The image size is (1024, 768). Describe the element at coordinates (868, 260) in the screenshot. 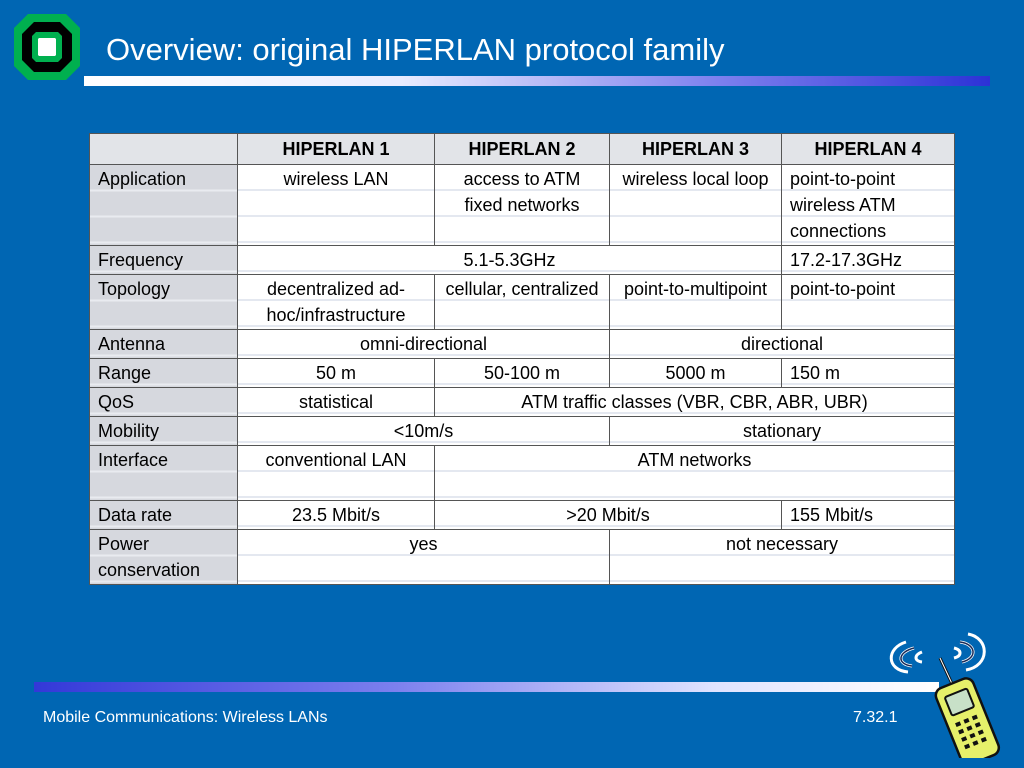

I see `table-cell: 17.2-17.3GHz` at that location.